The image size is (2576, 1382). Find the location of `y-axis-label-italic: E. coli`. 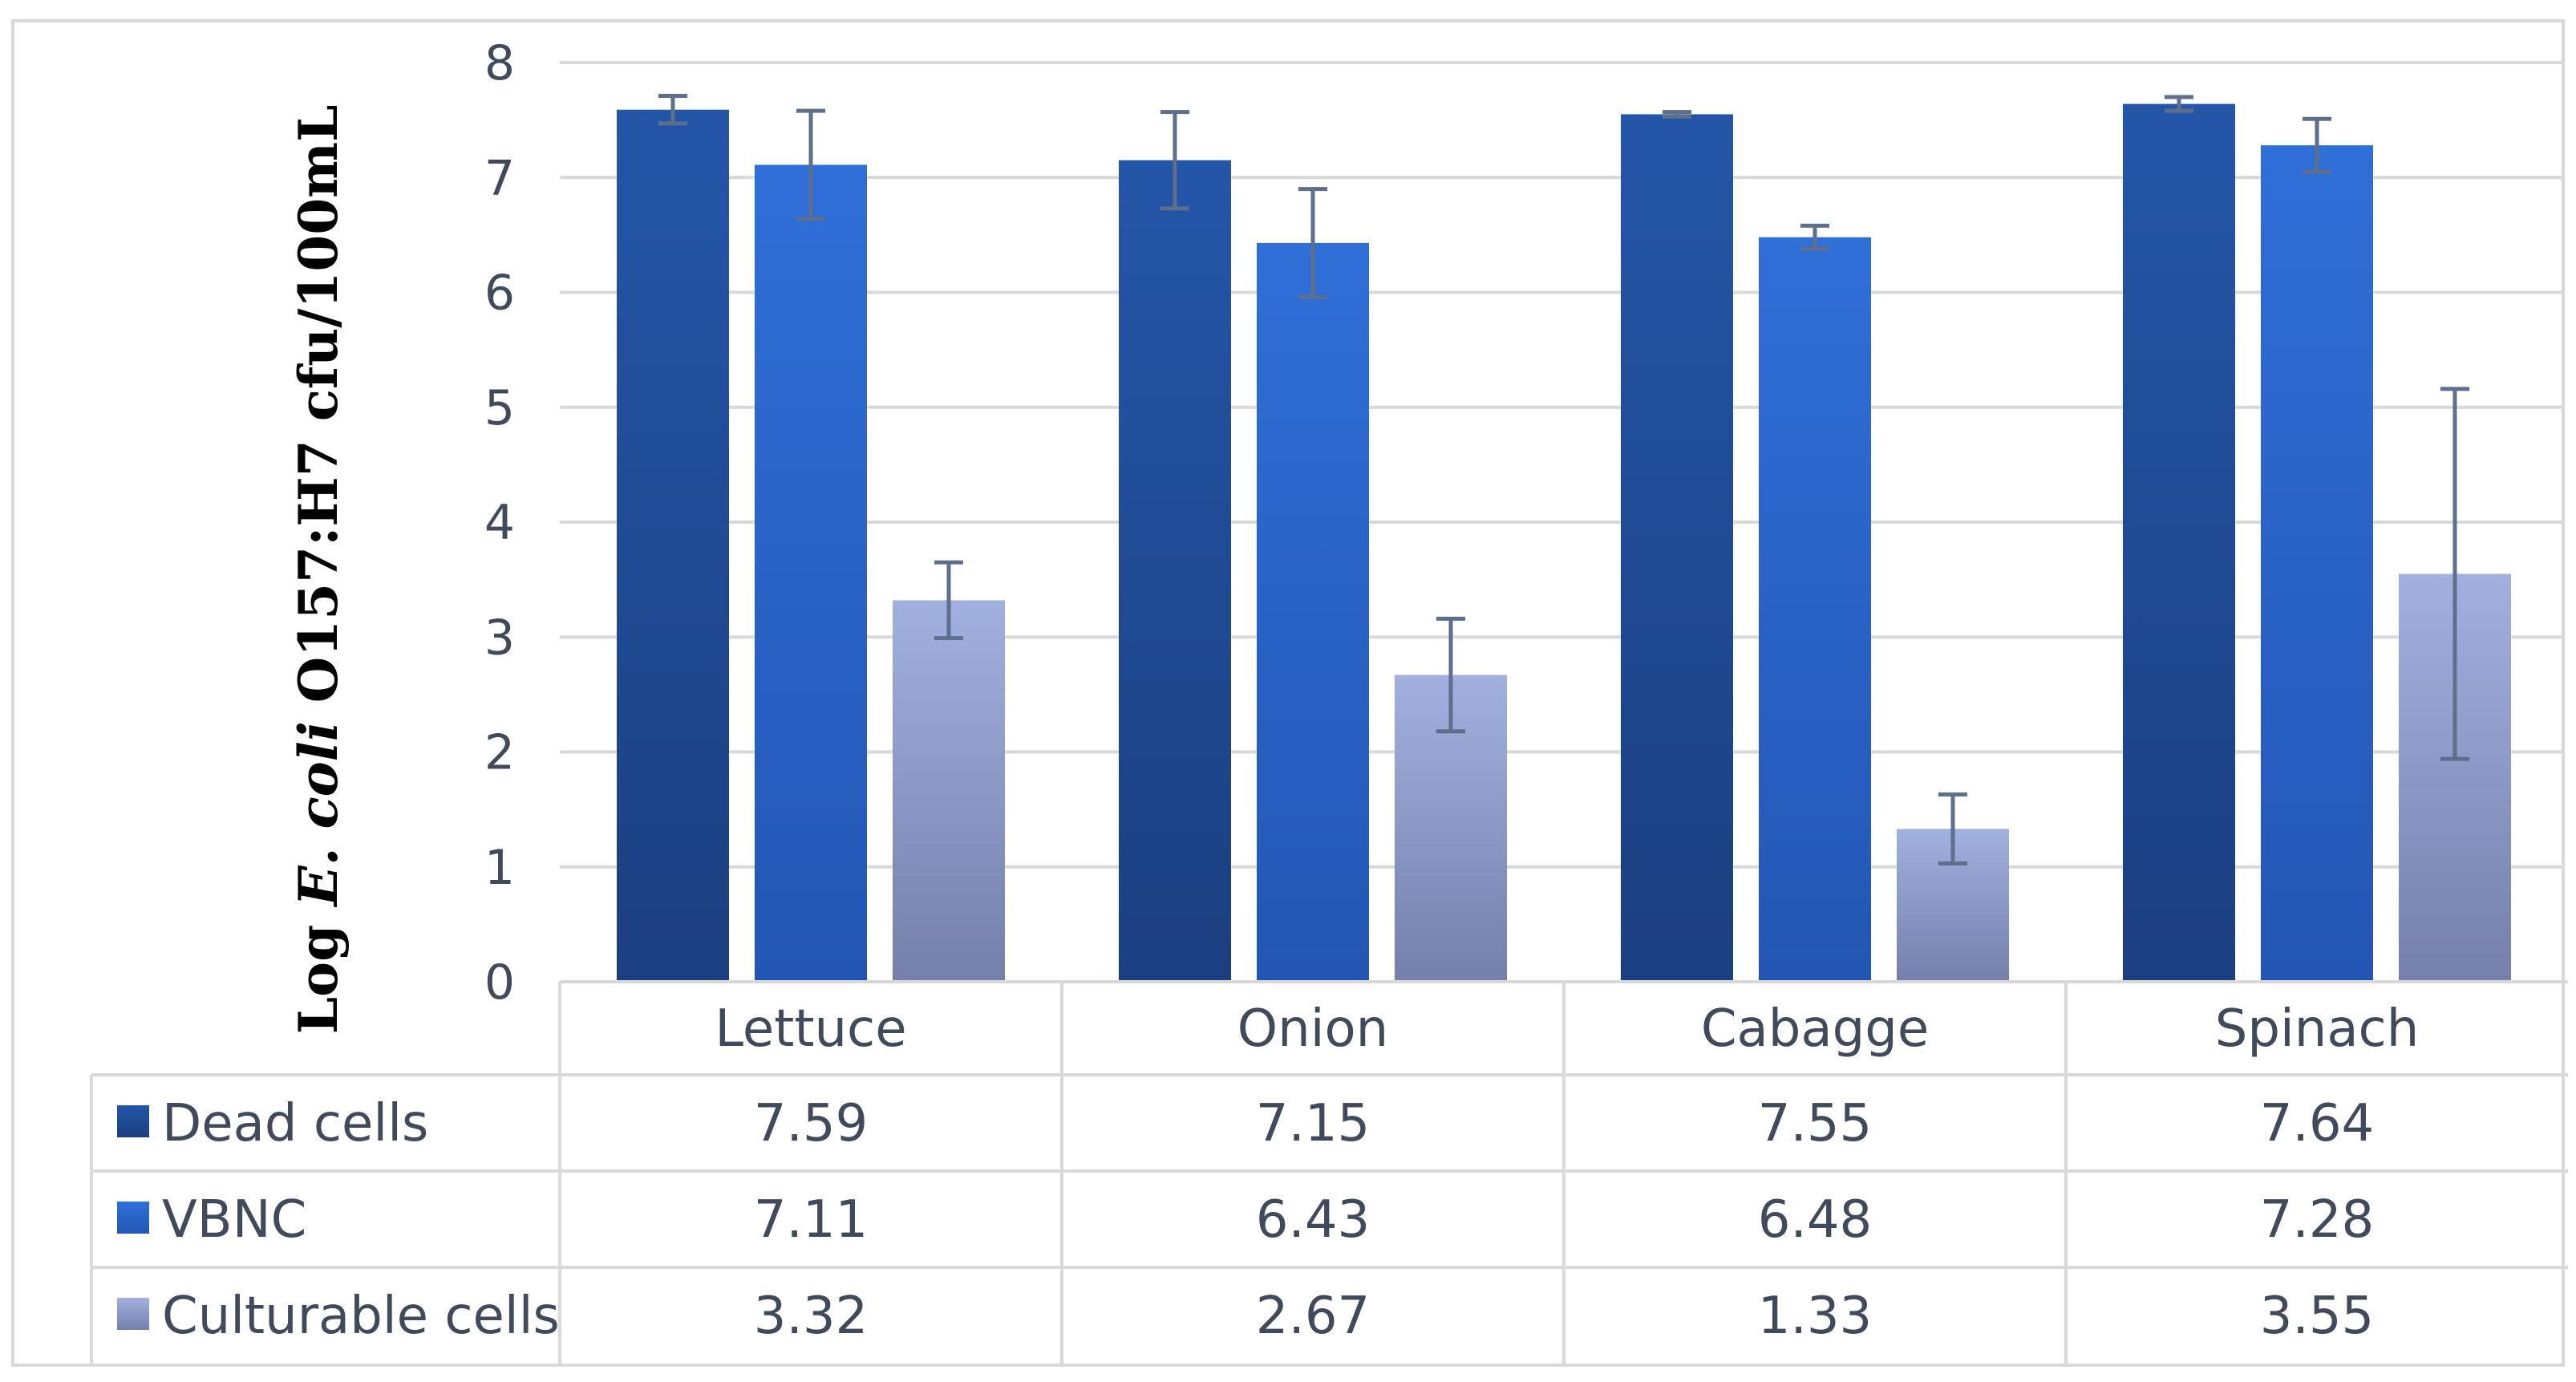

y-axis-label-italic: E. coli is located at coordinates (318, 814).